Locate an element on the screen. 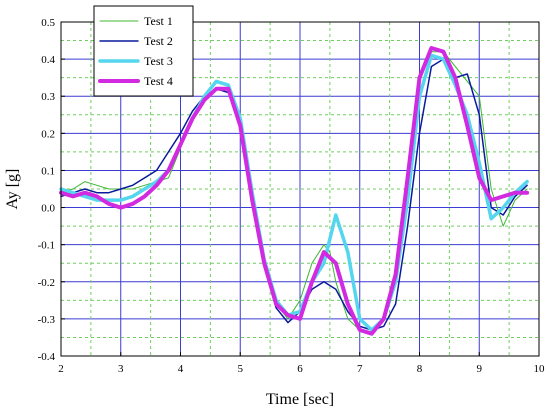 The image size is (550, 417). y-tick-label: -0.3 is located at coordinates (47, 320).